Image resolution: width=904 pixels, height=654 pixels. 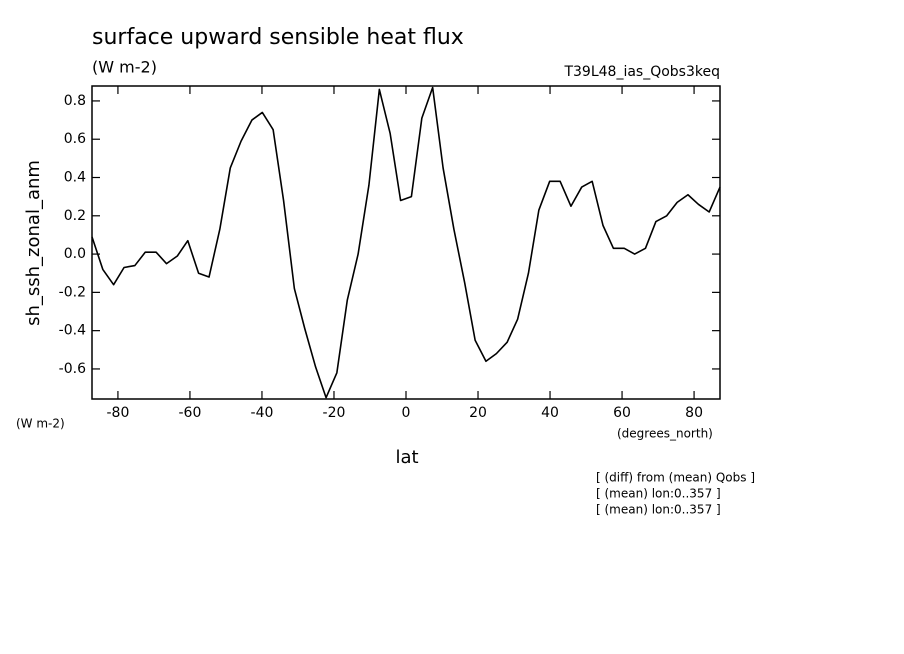 I want to click on x-tick-label: 40, so click(x=550, y=413).